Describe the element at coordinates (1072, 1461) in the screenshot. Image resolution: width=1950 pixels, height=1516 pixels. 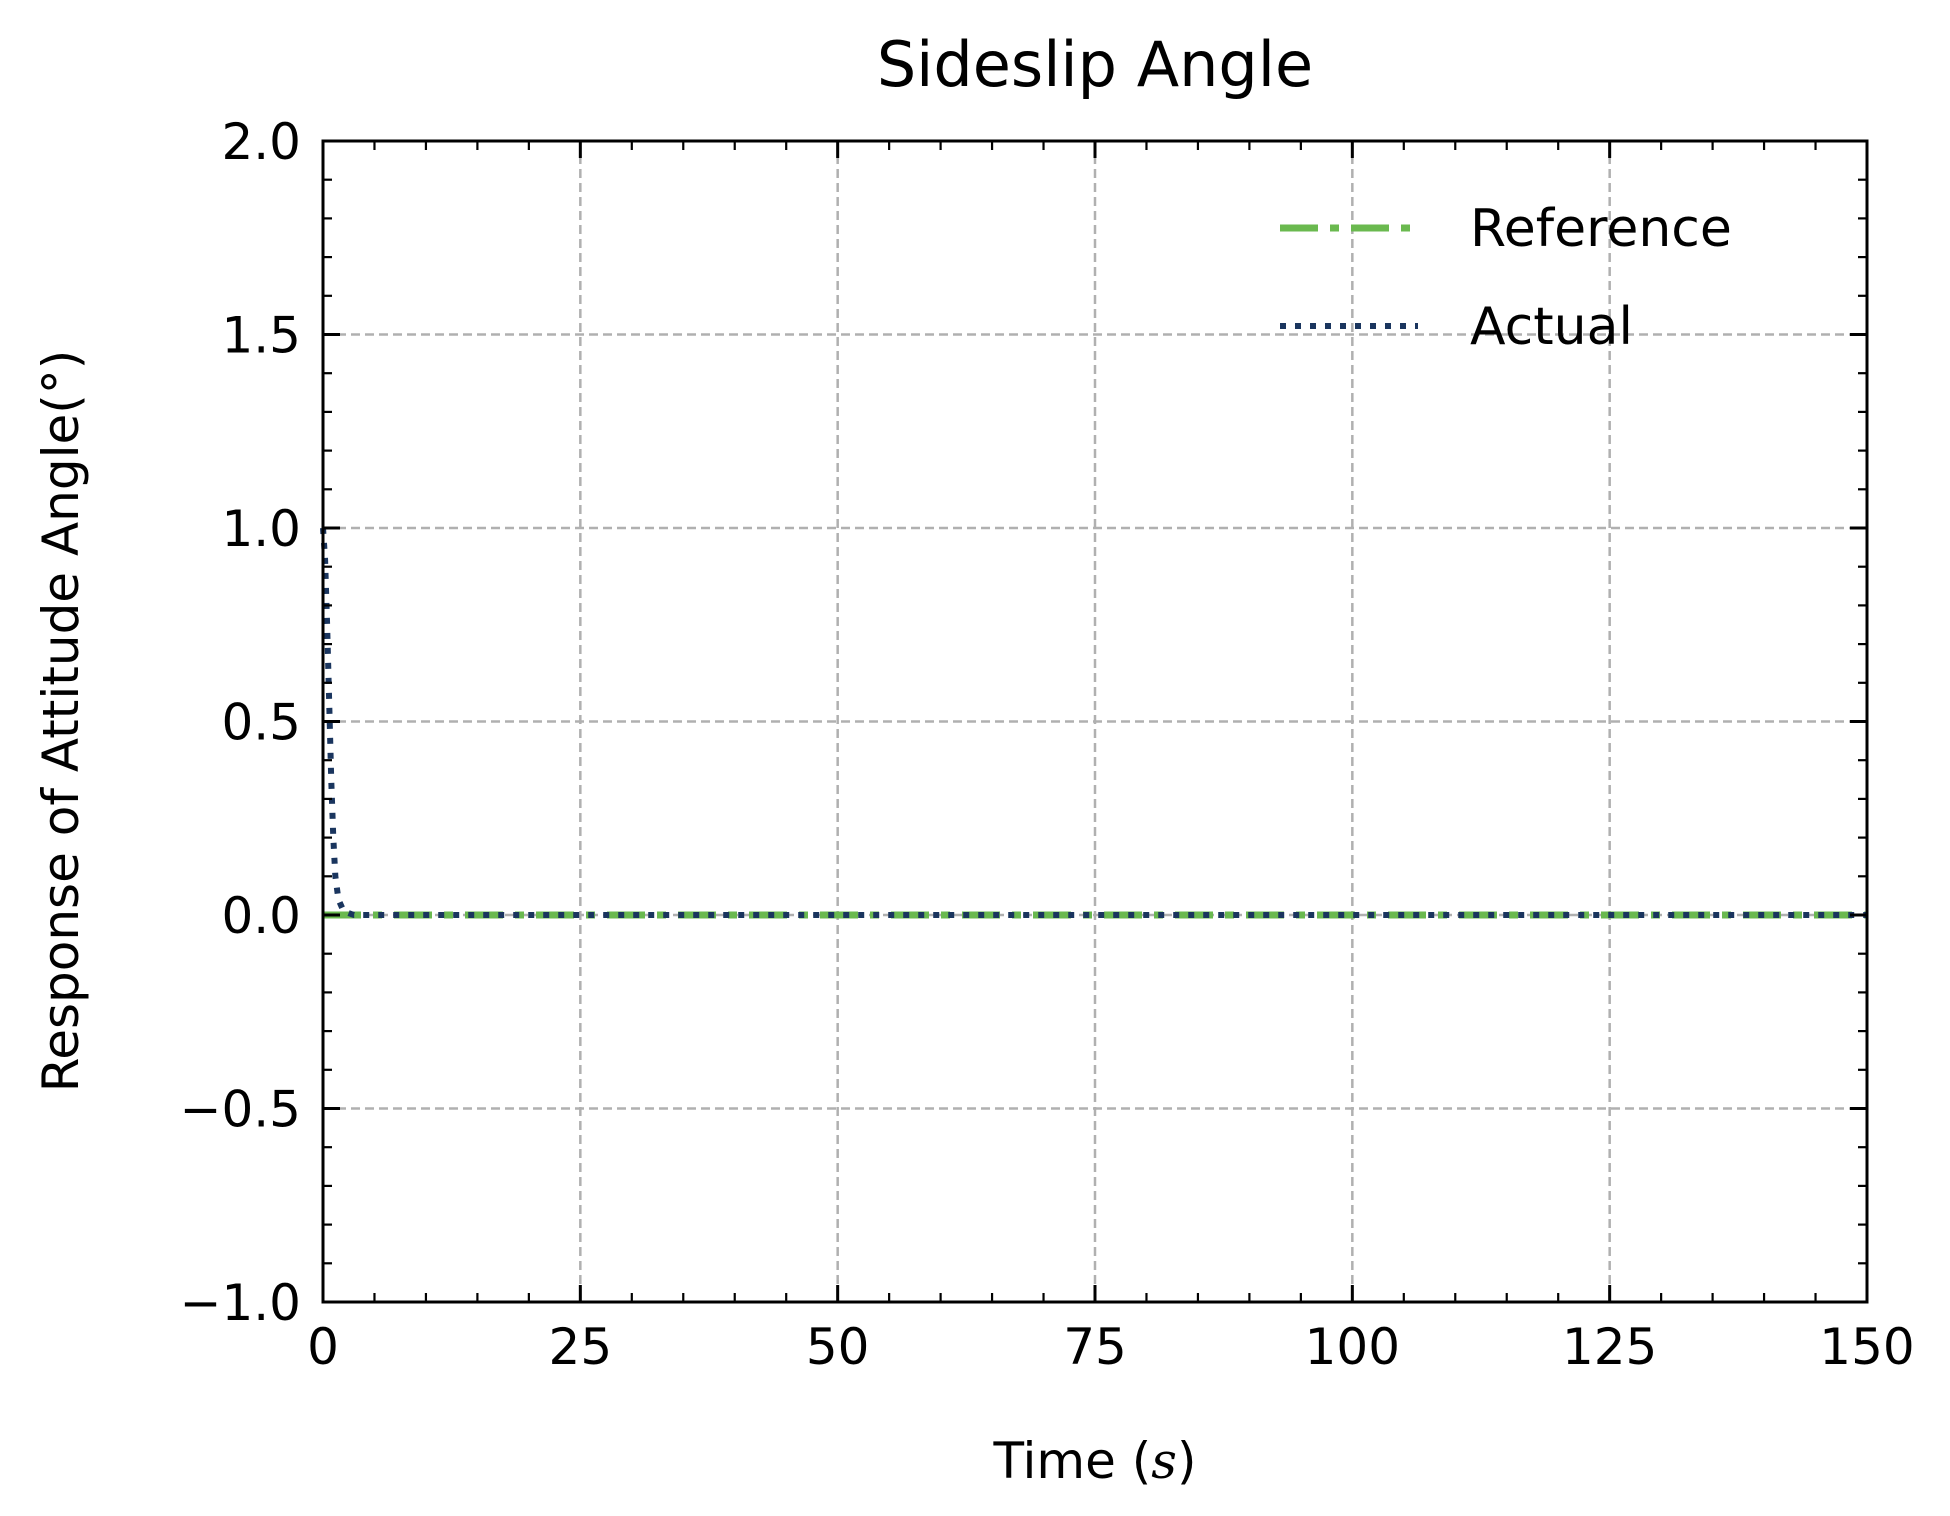
I see `x-axis-label-prefix: Time (` at that location.